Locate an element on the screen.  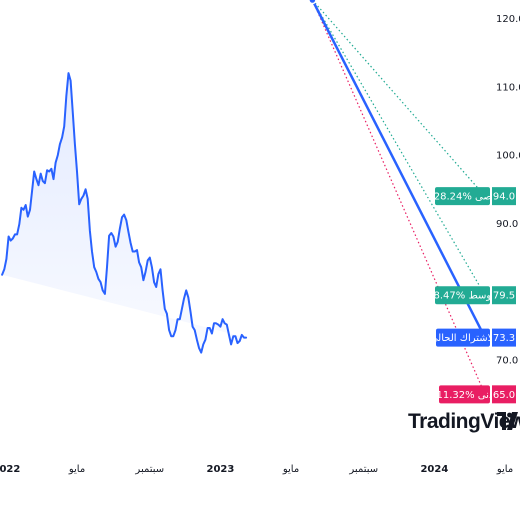
x-tick-label-6: 2024 is located at coordinates (434, 469).